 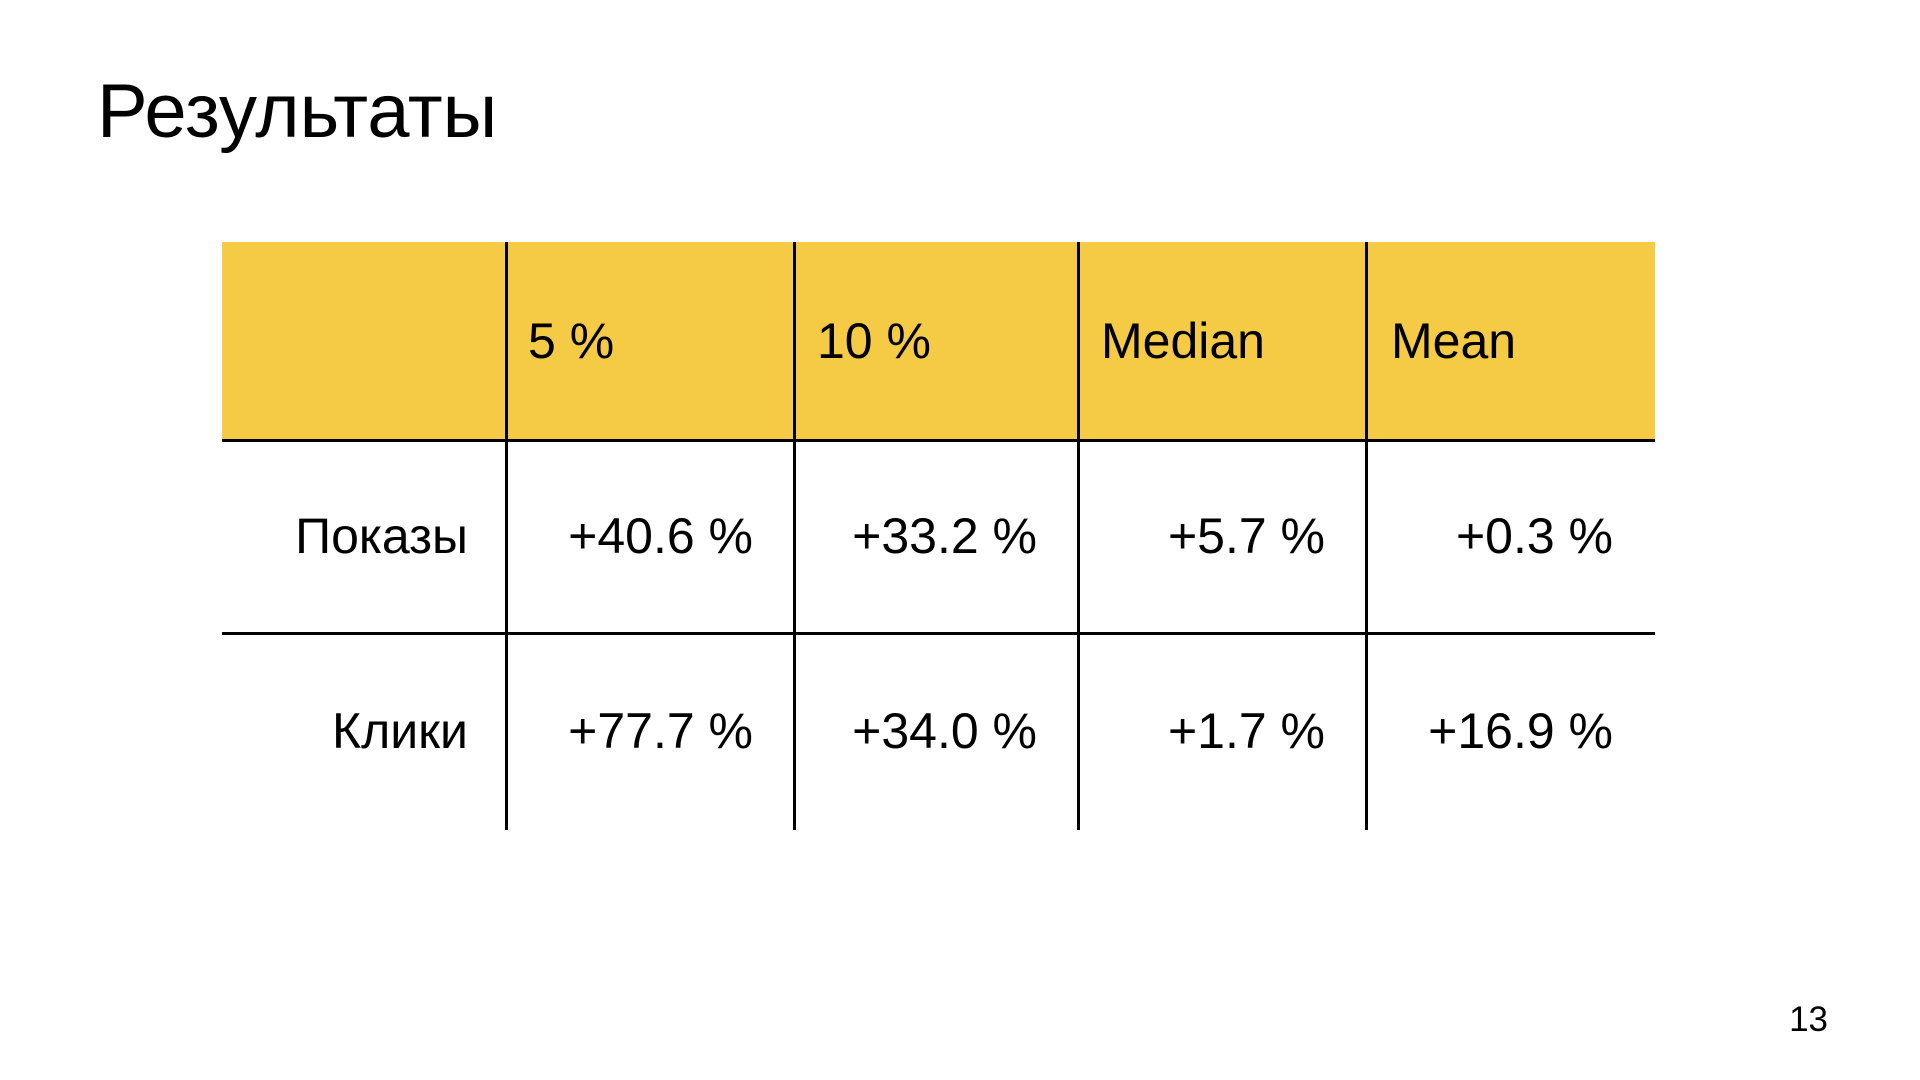 I want to click on table-cell: +34.0 %, so click(x=944, y=731).